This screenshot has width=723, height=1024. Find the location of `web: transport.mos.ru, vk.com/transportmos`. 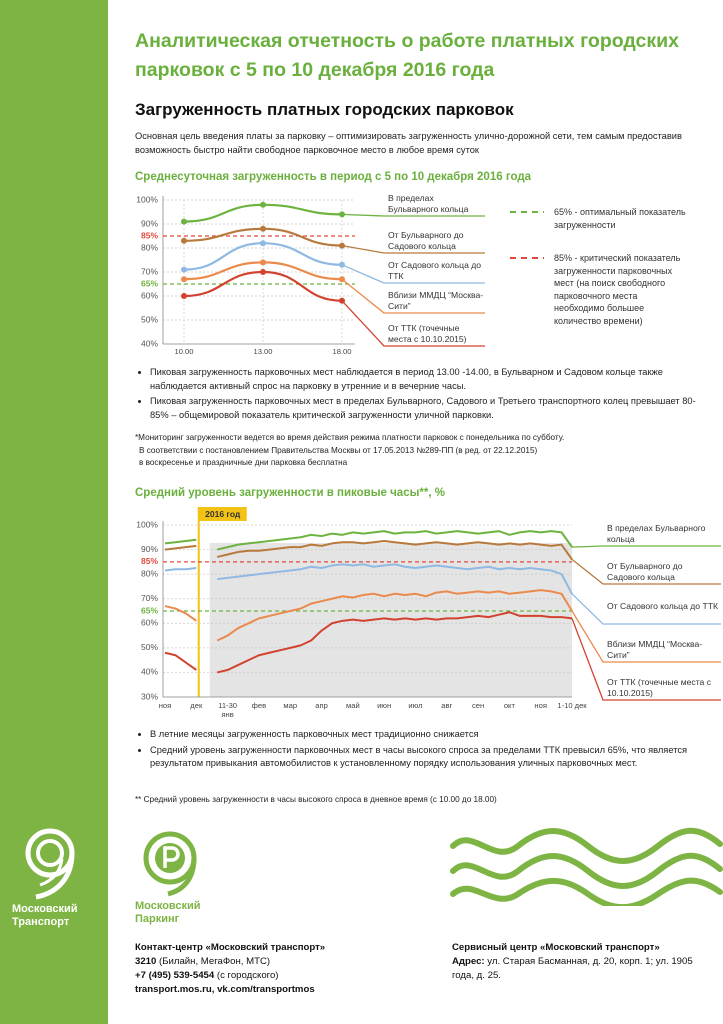

web: transport.mos.ru, vk.com/transportmos is located at coordinates (225, 989).